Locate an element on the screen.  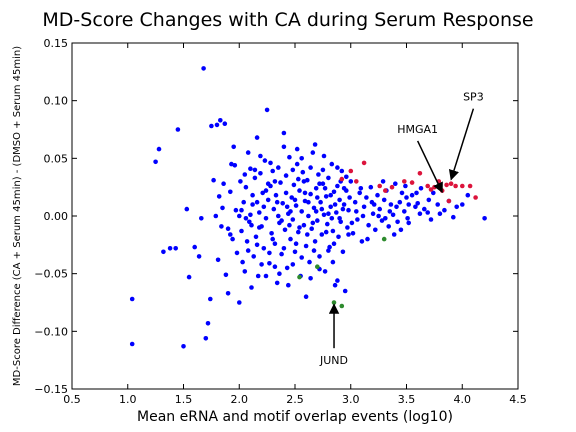
y-tick-label: 0.05 is located at coordinates (56, 158).